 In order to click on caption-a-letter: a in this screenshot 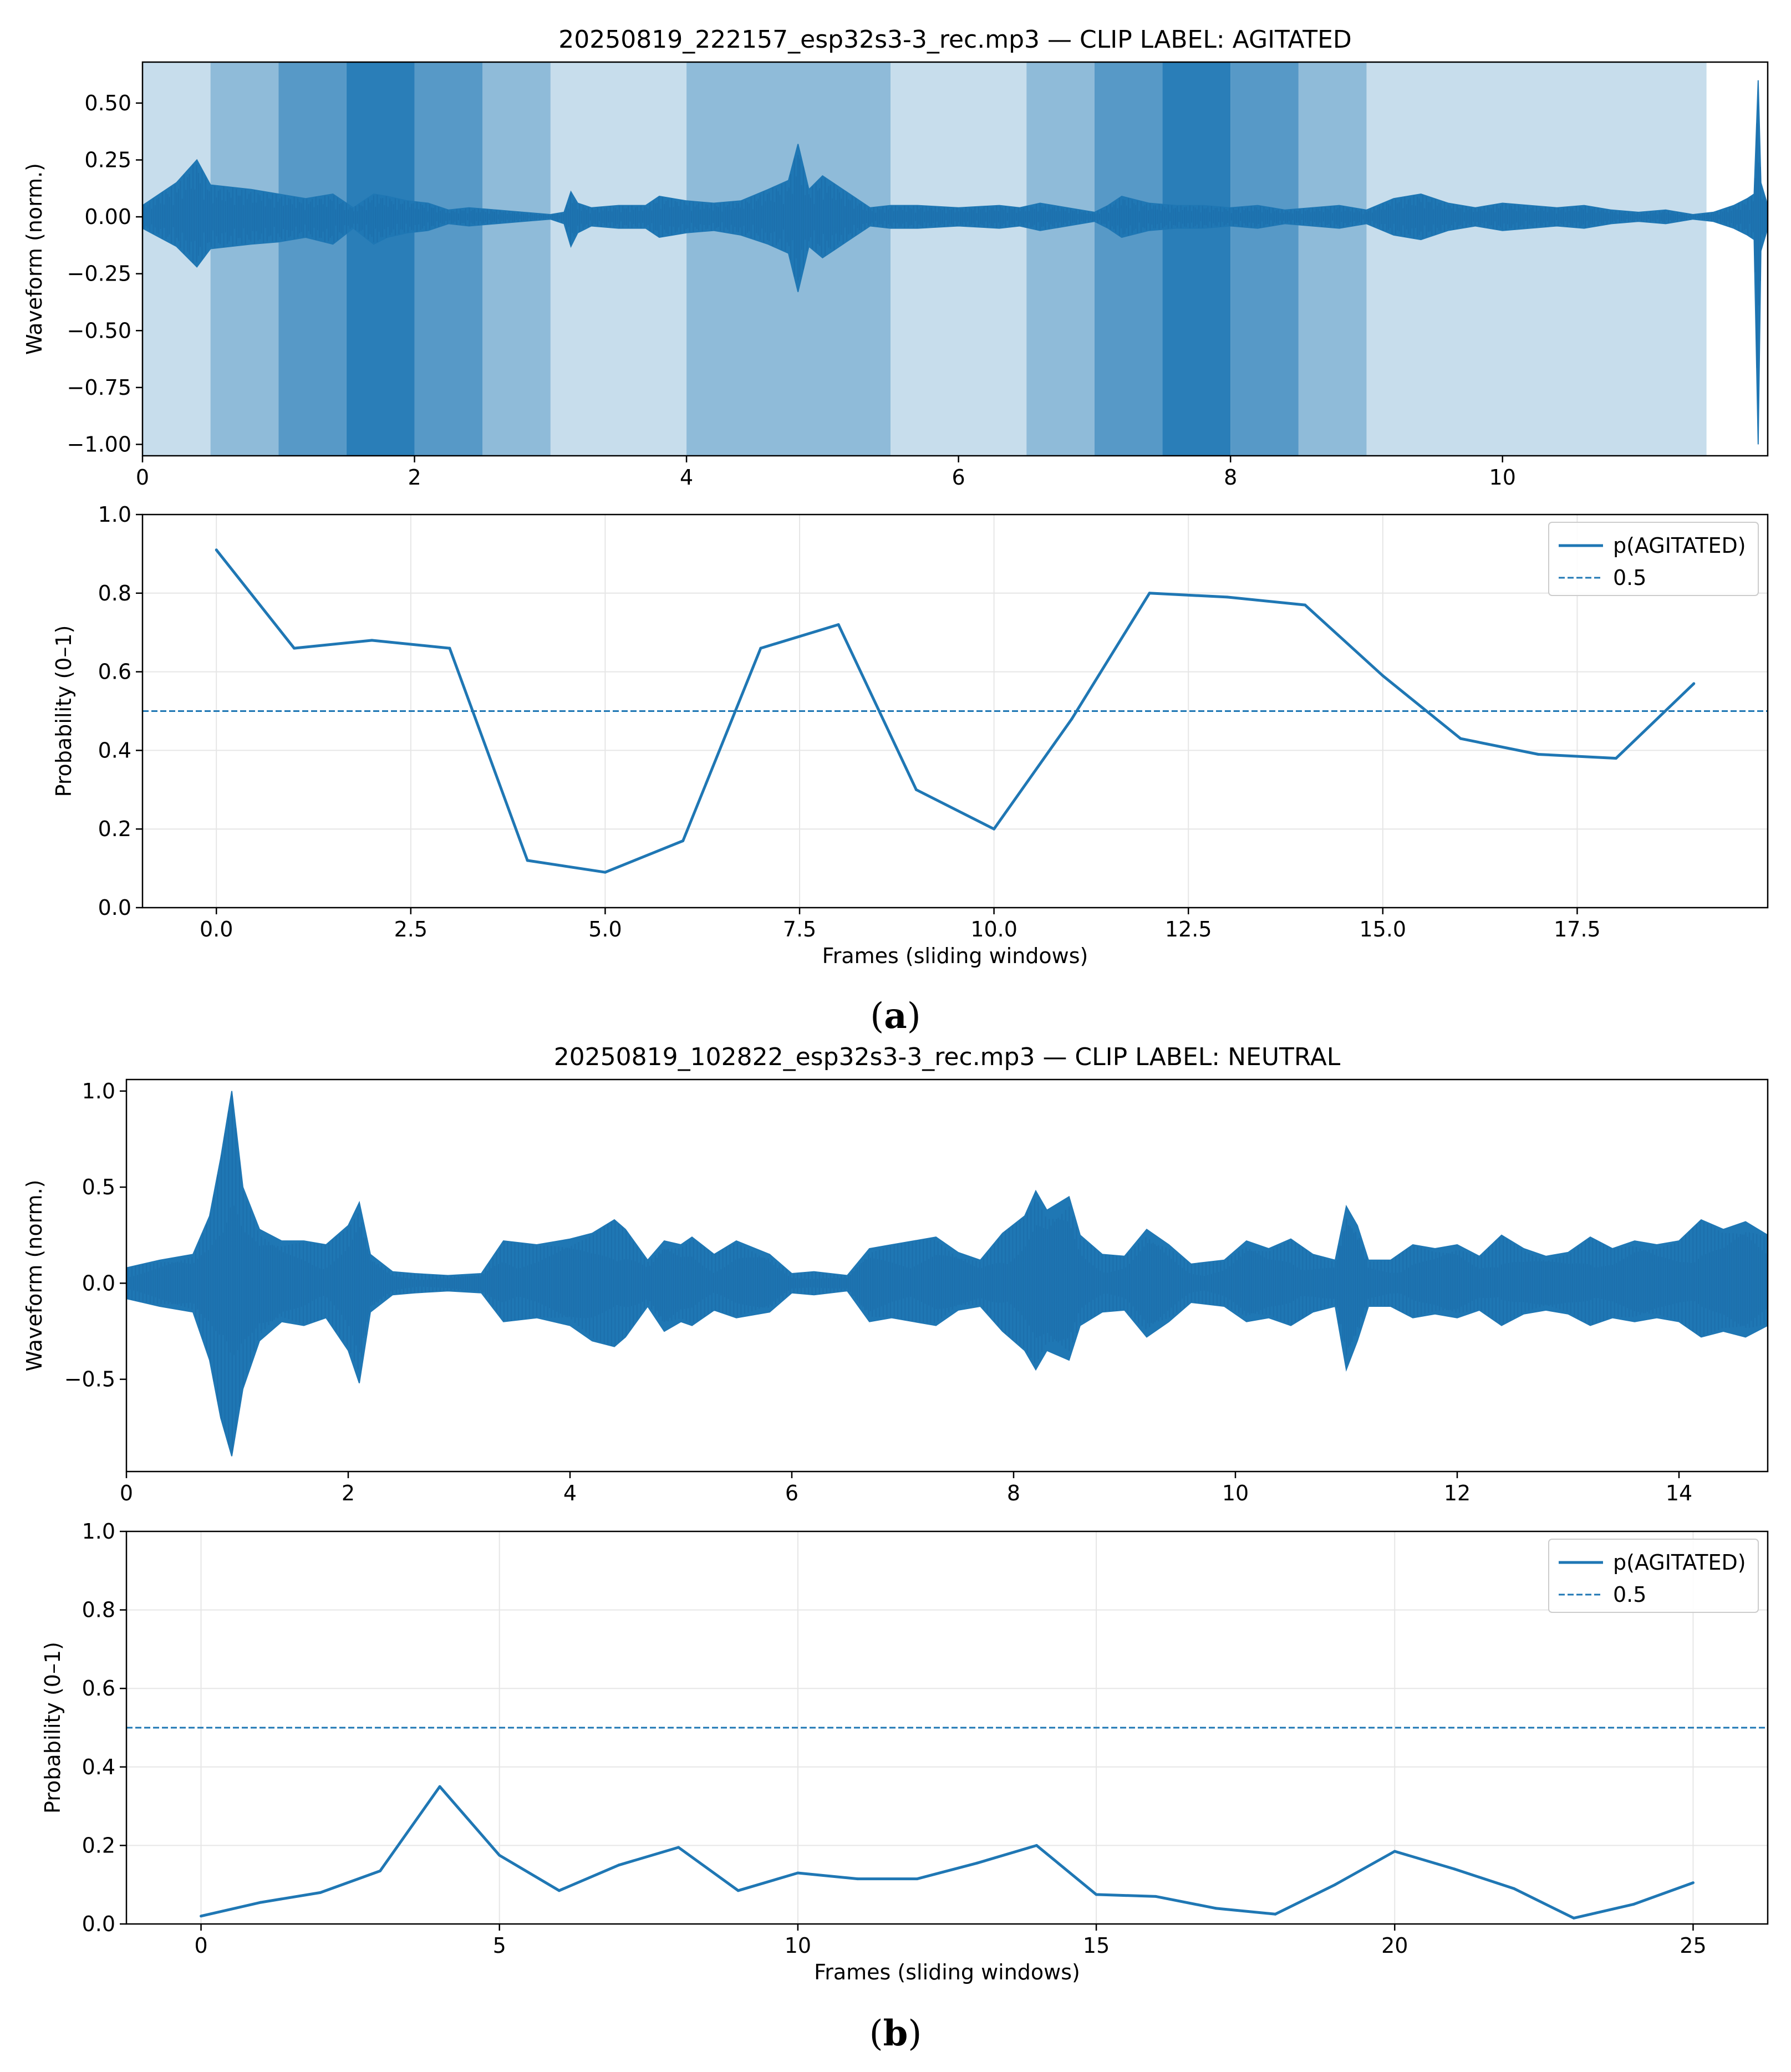, I will do `click(896, 1016)`.